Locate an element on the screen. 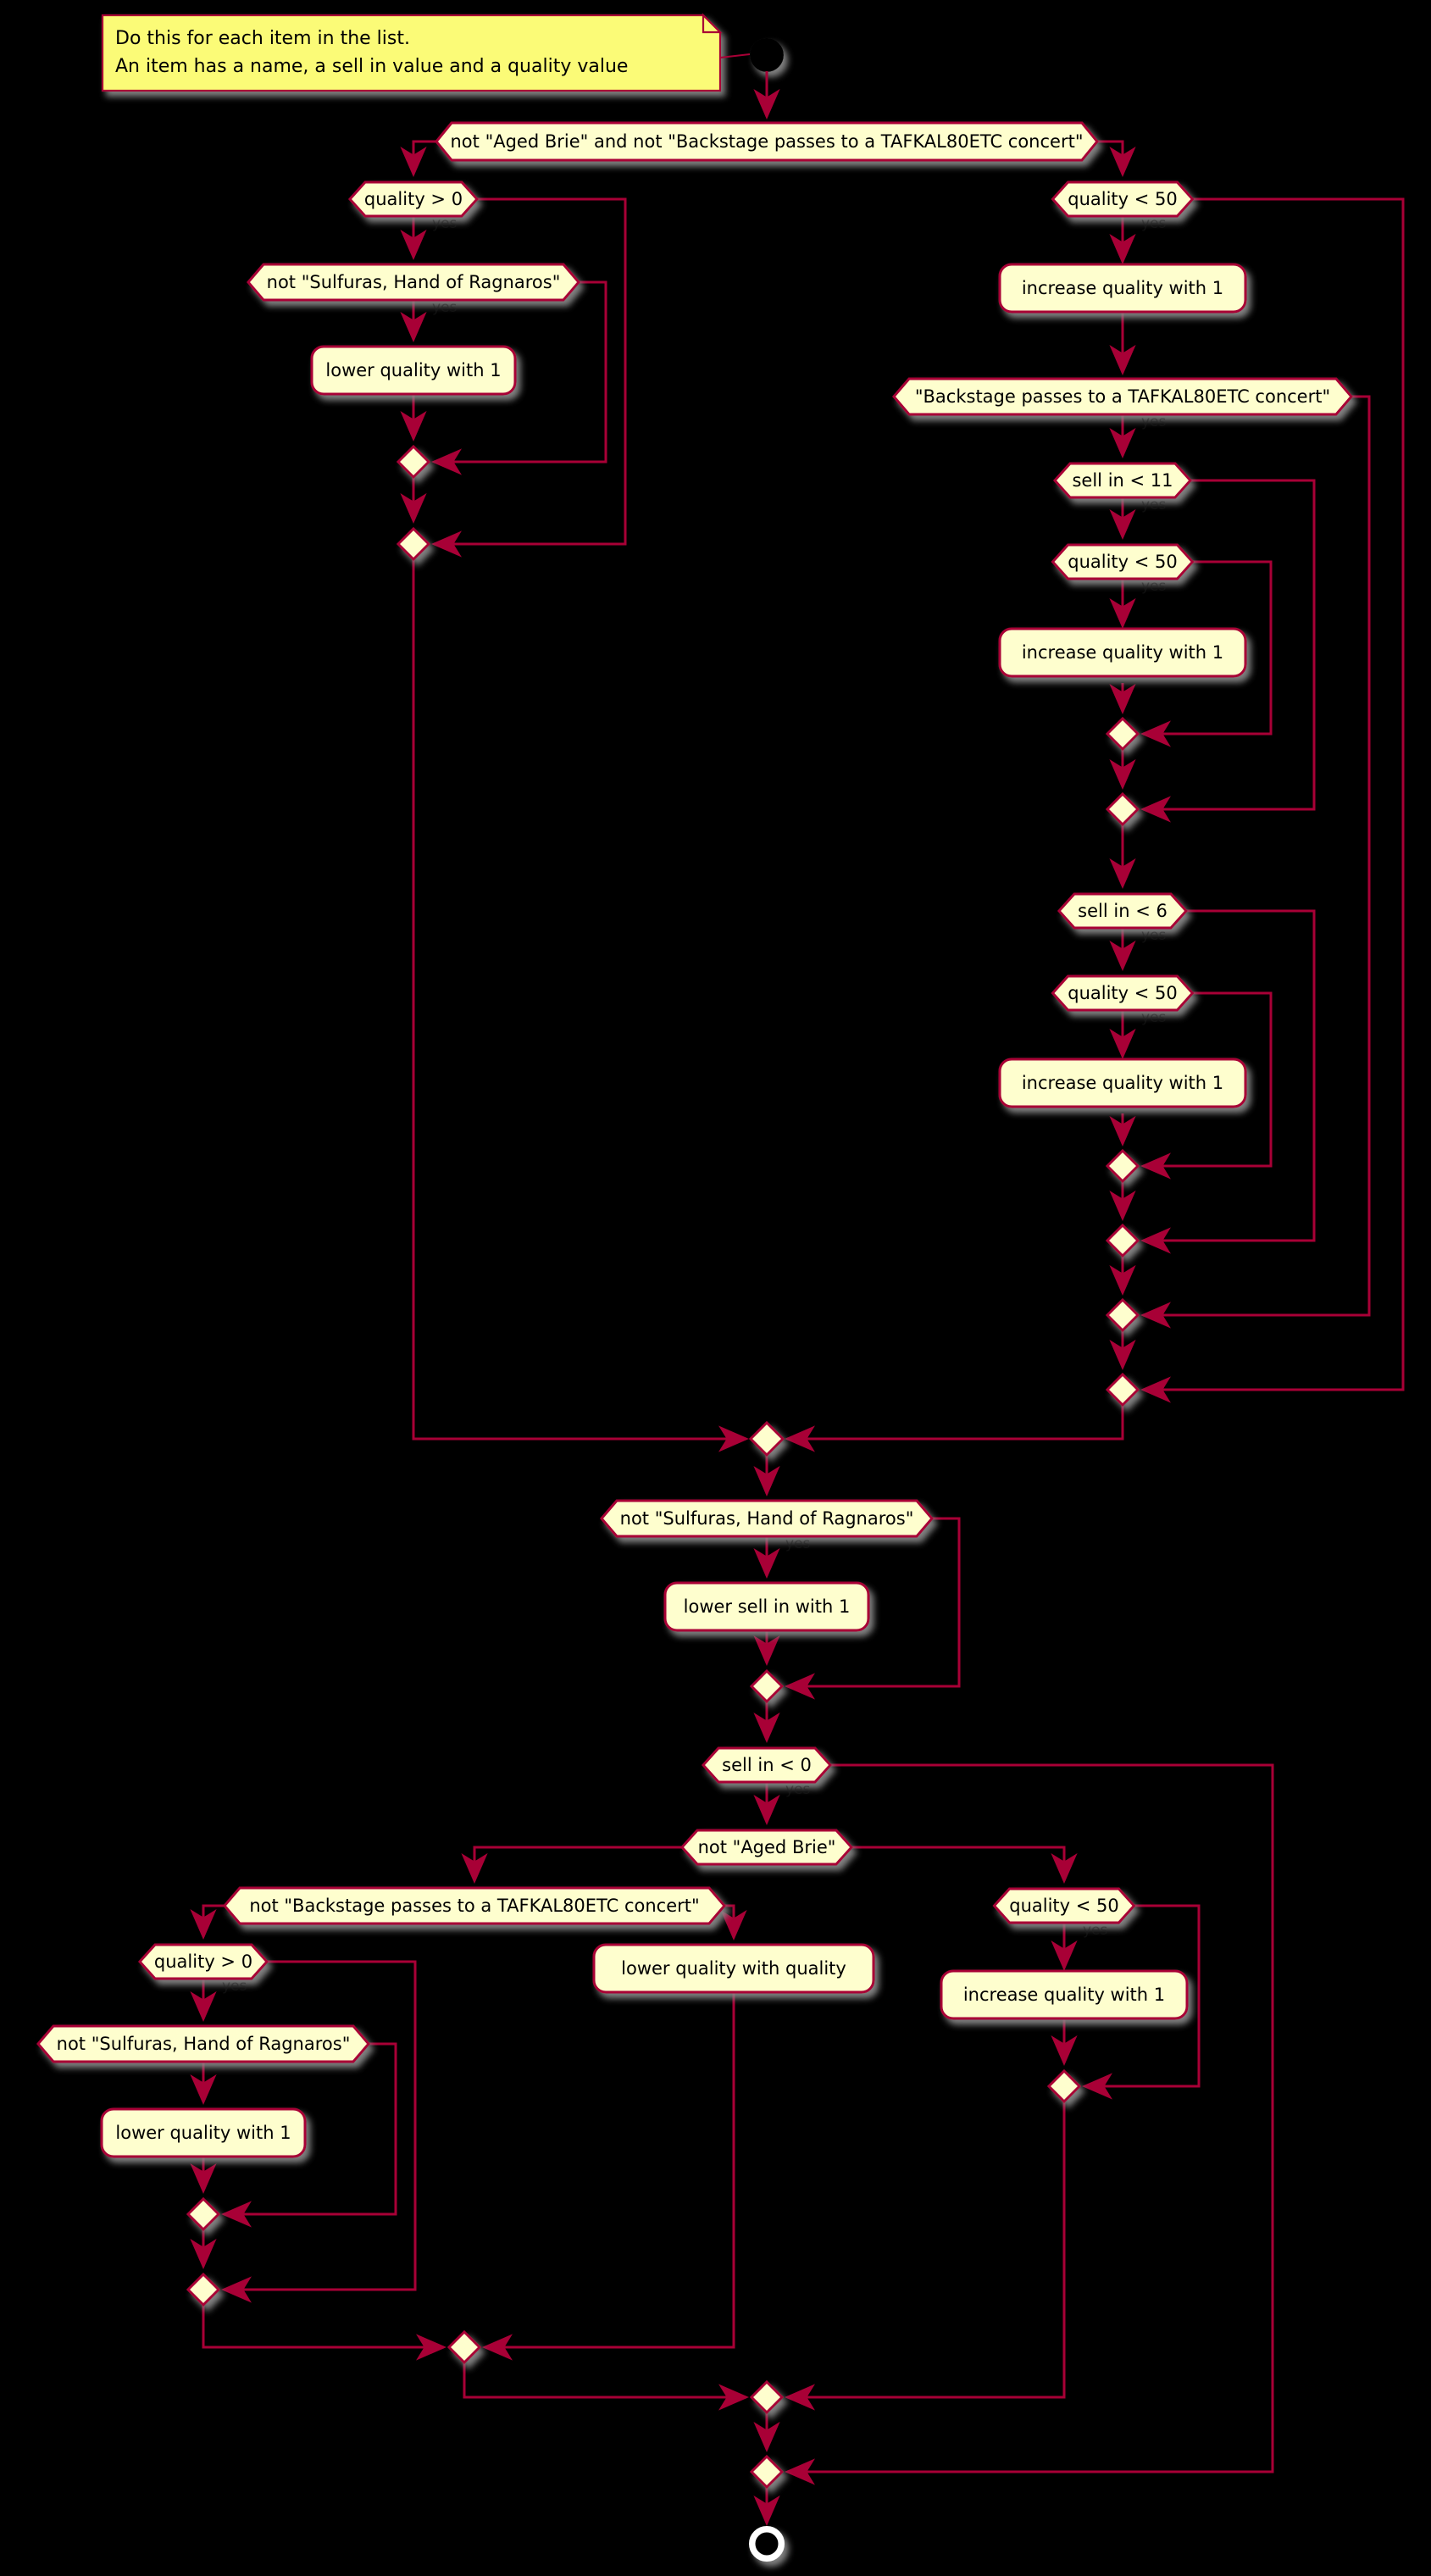 This screenshot has width=1431, height=2576. edge-f1-to-g2 is located at coordinates (926, 2256).